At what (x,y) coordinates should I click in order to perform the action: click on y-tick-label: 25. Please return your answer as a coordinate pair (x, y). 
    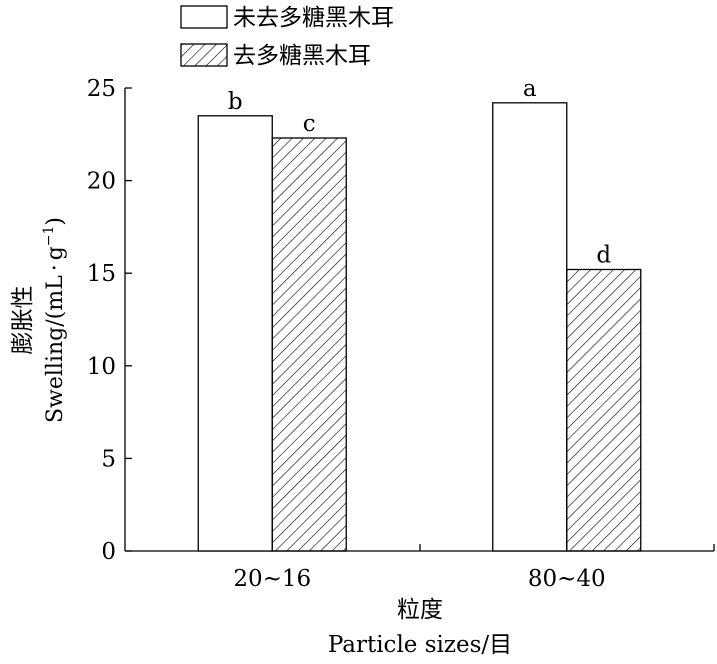
    Looking at the image, I should click on (101, 89).